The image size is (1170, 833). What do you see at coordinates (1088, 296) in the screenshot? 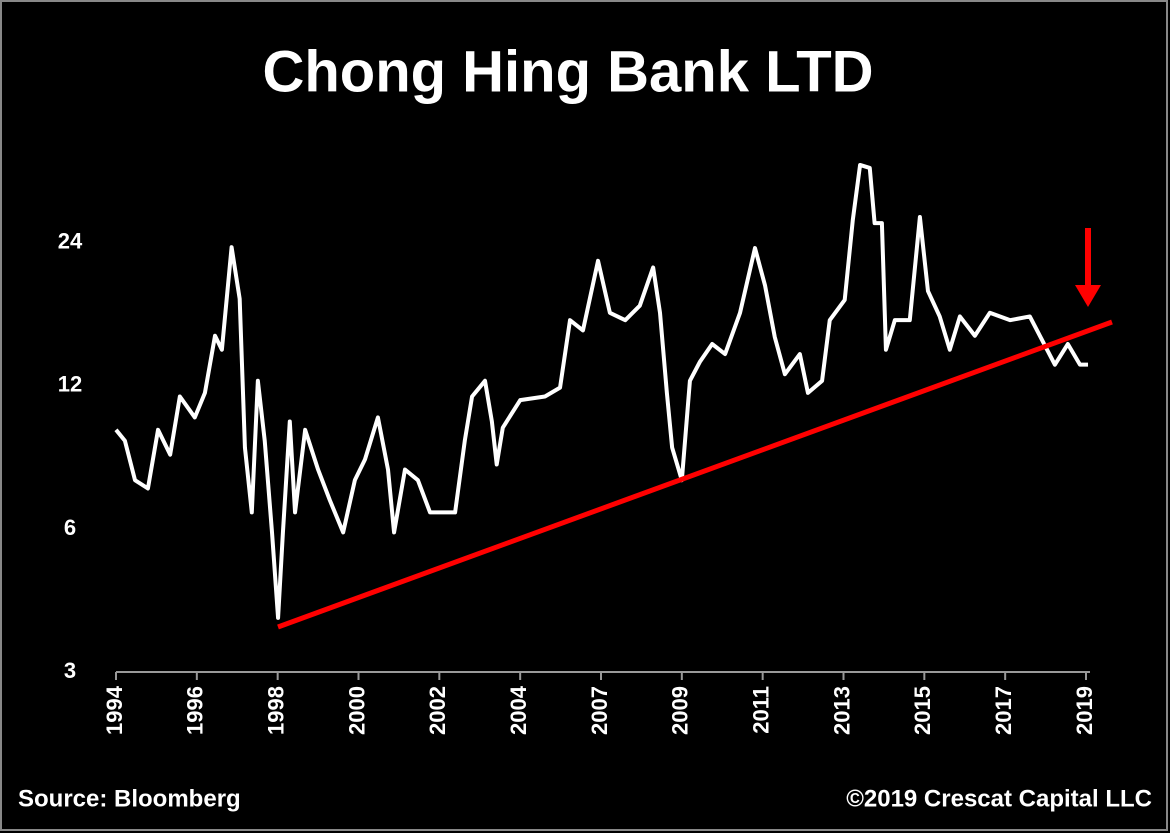
I see `arrow-head` at bounding box center [1088, 296].